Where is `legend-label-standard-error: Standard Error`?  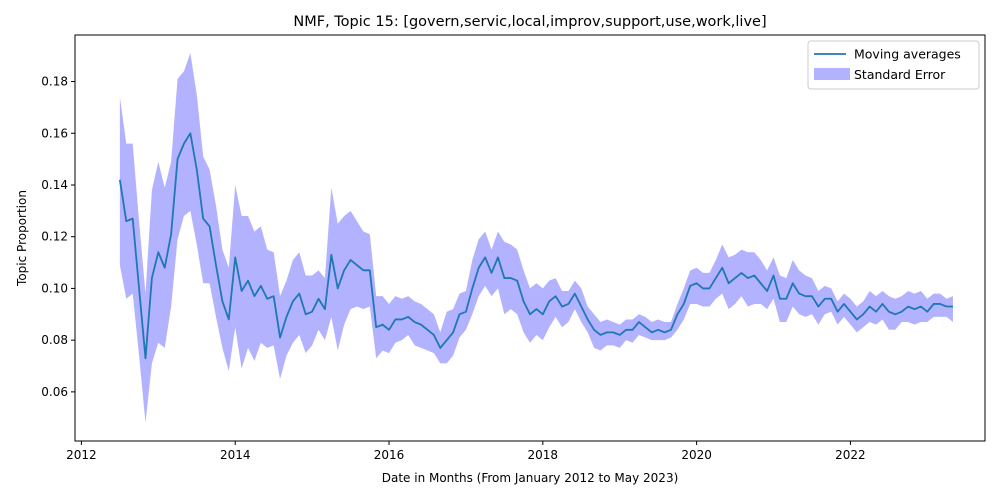 legend-label-standard-error: Standard Error is located at coordinates (900, 74).